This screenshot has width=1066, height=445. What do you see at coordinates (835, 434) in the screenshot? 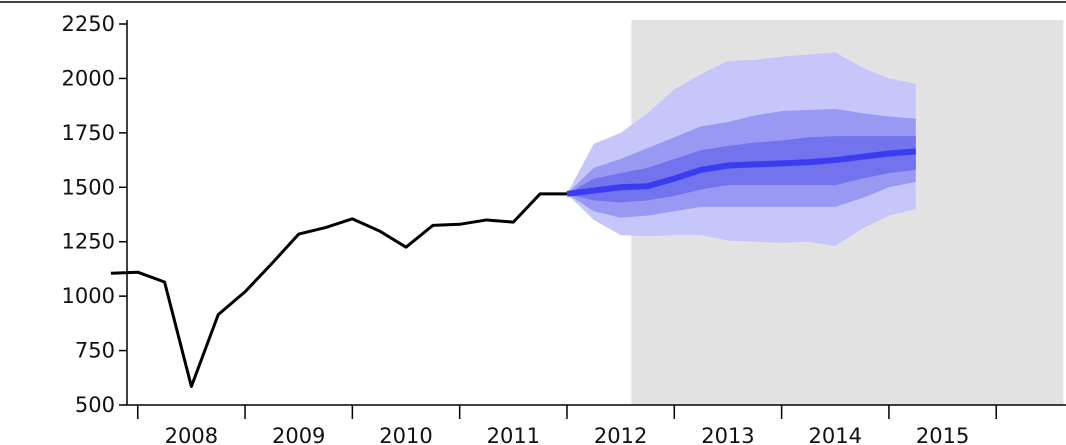
I see `x-tick-label: 2014` at bounding box center [835, 434].